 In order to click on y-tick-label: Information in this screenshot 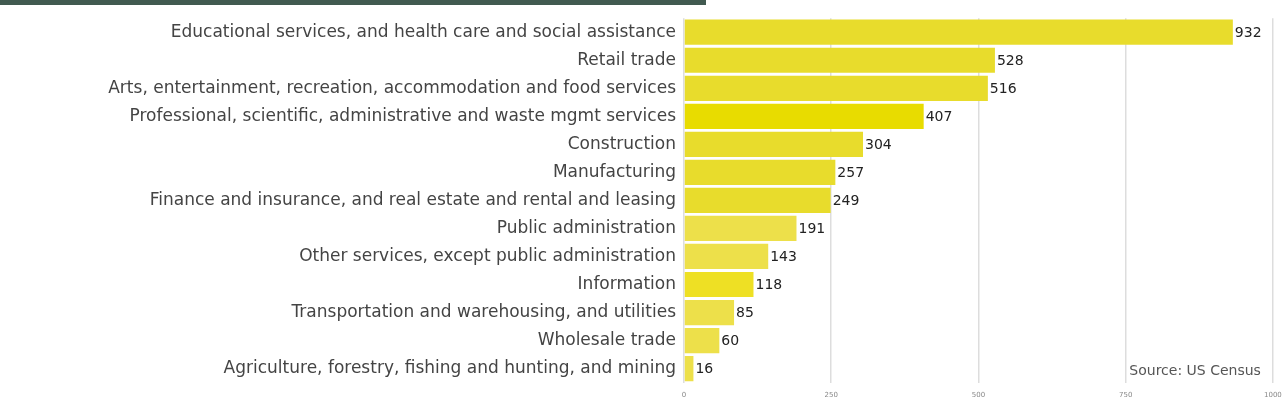, I will do `click(626, 282)`.